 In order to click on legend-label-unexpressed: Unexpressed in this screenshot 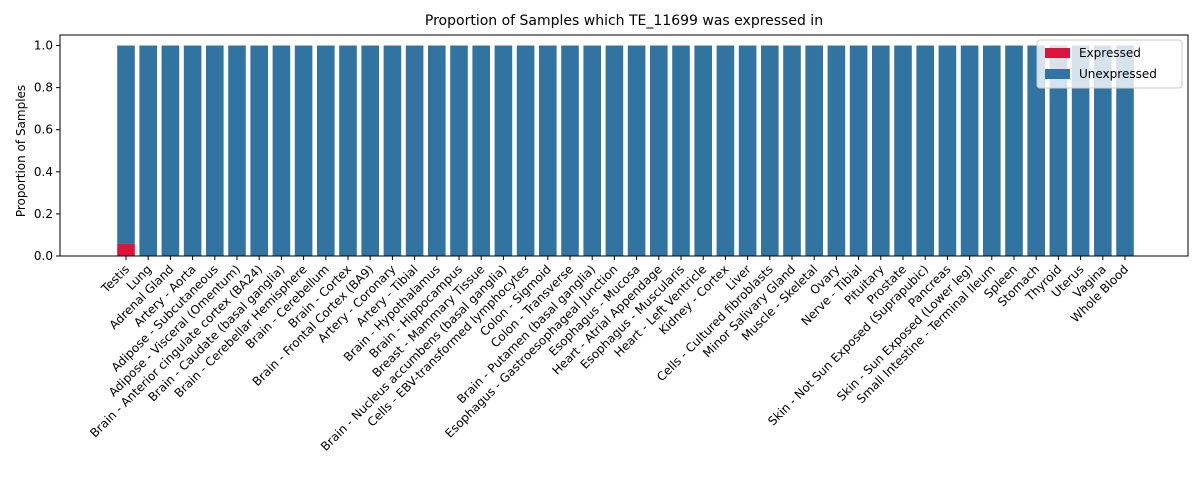, I will do `click(1118, 74)`.